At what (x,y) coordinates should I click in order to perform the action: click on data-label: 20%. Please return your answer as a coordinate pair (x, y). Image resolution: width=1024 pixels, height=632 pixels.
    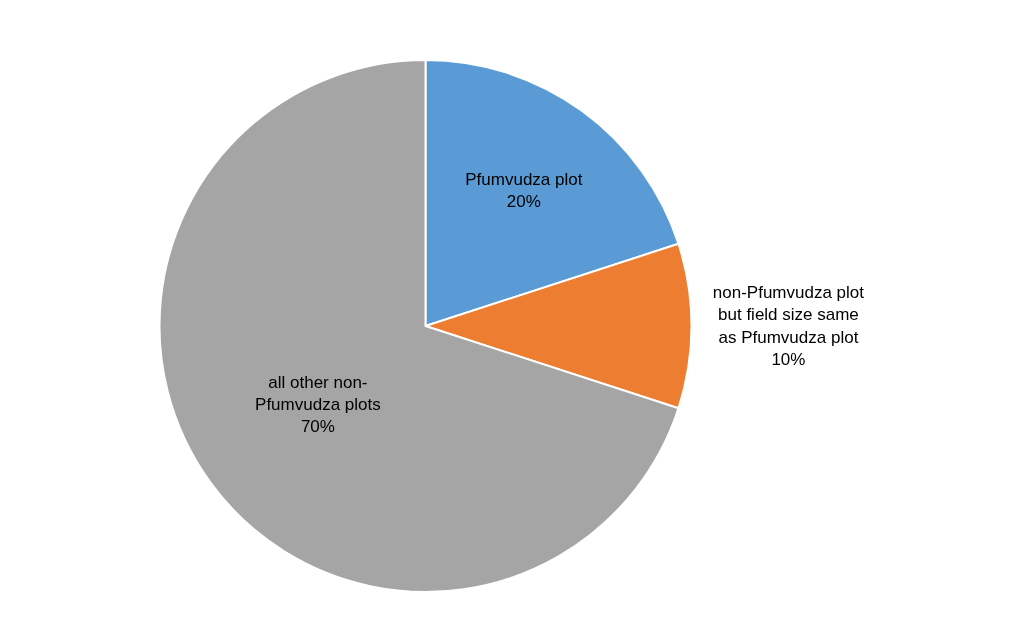
    Looking at the image, I should click on (523, 202).